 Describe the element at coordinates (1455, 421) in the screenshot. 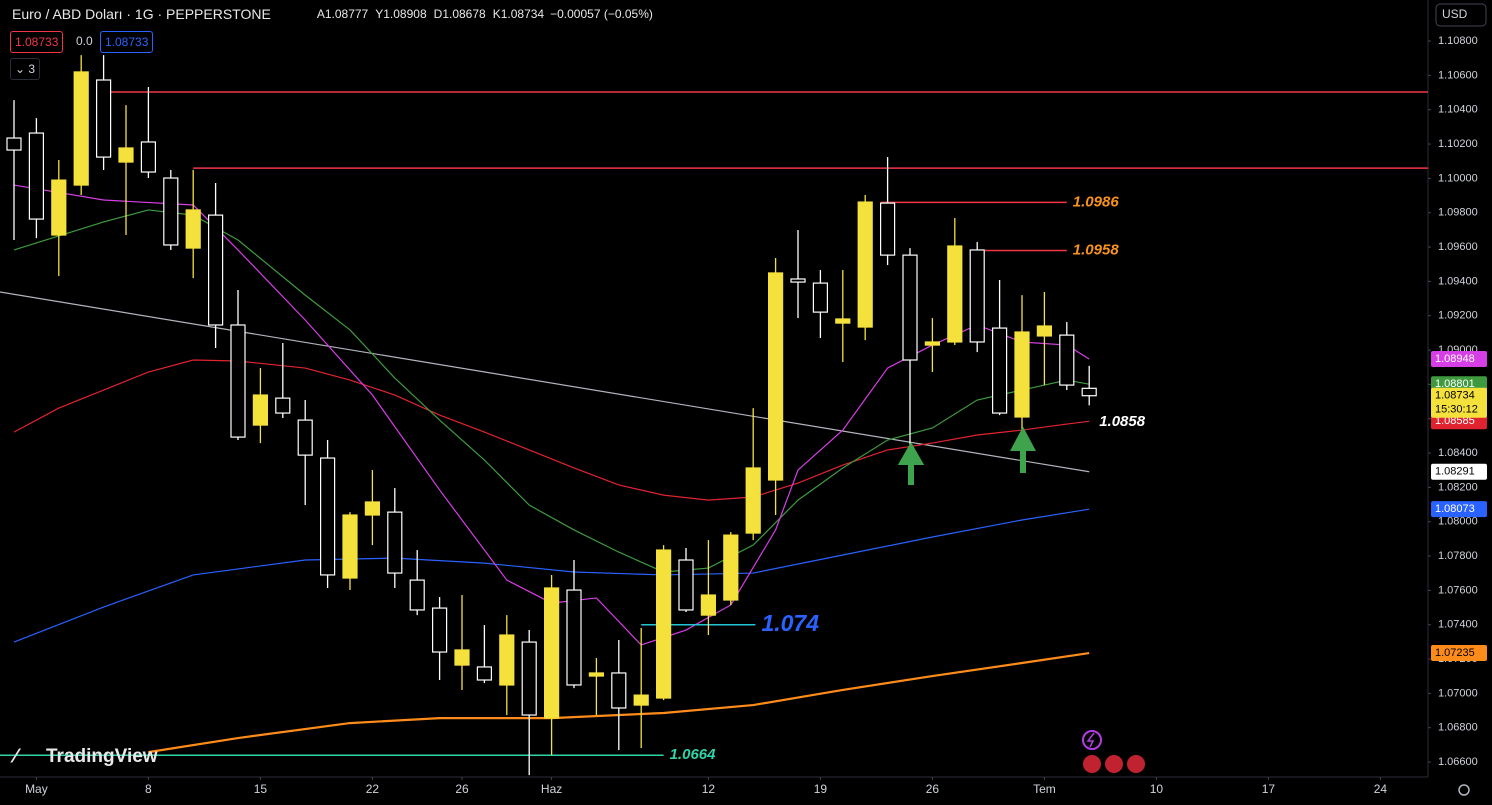

I see `price-tag-label: 1.08585` at that location.